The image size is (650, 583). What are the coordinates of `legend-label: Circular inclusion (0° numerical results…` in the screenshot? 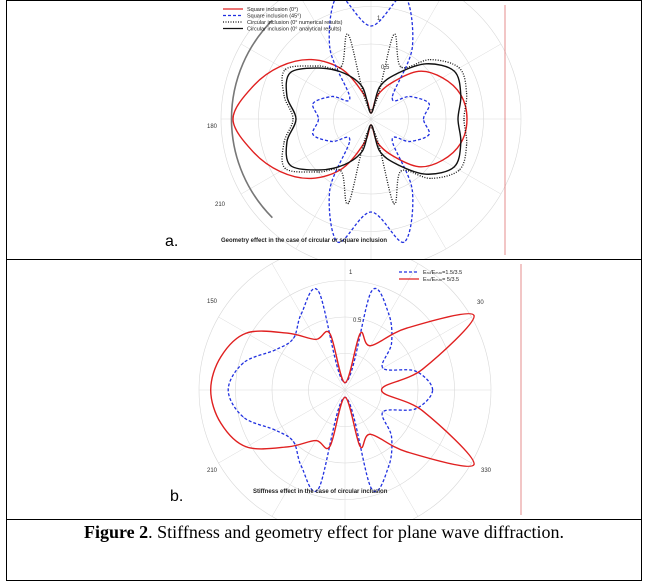 It's located at (295, 23).